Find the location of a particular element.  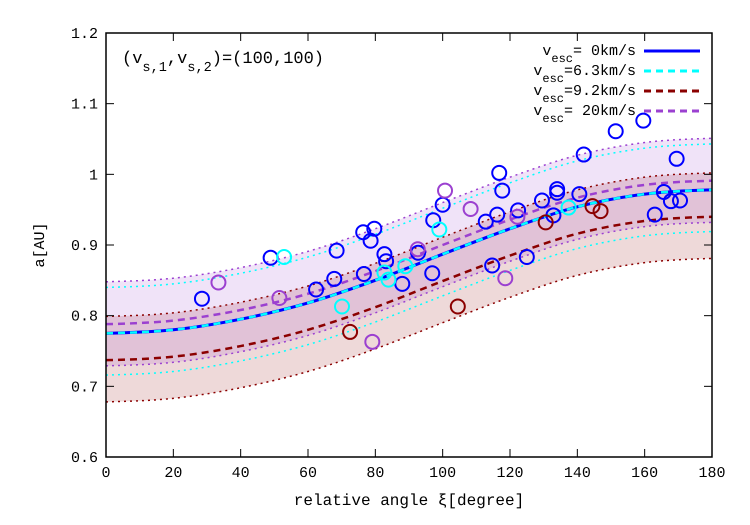

y-tick-label: 0.8 is located at coordinates (84, 317).